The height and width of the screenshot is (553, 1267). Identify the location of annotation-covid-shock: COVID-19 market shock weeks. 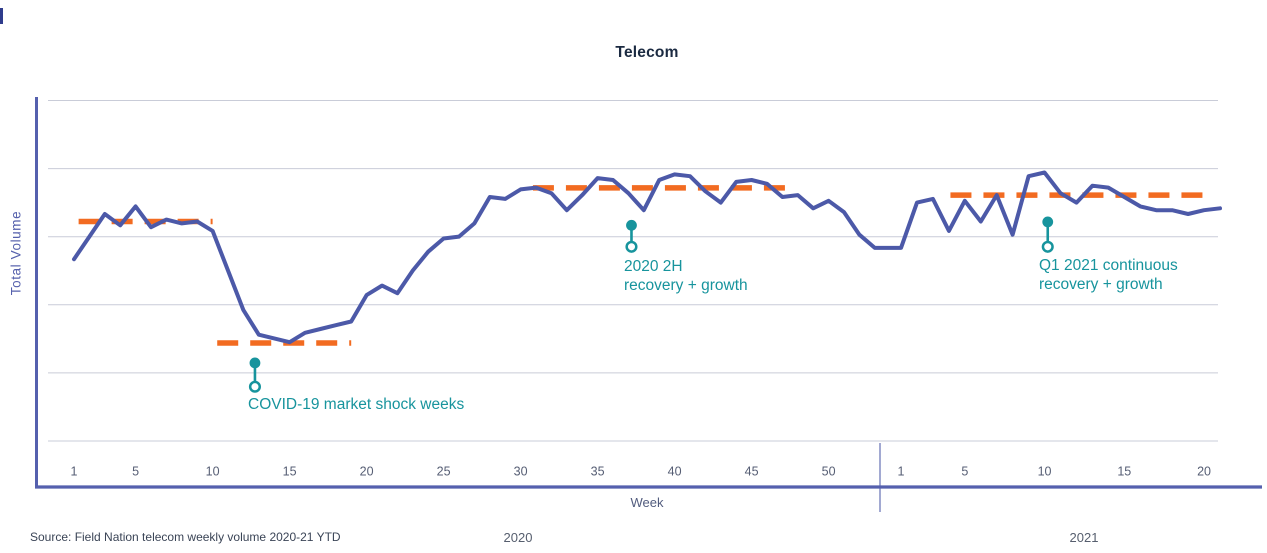
(356, 404).